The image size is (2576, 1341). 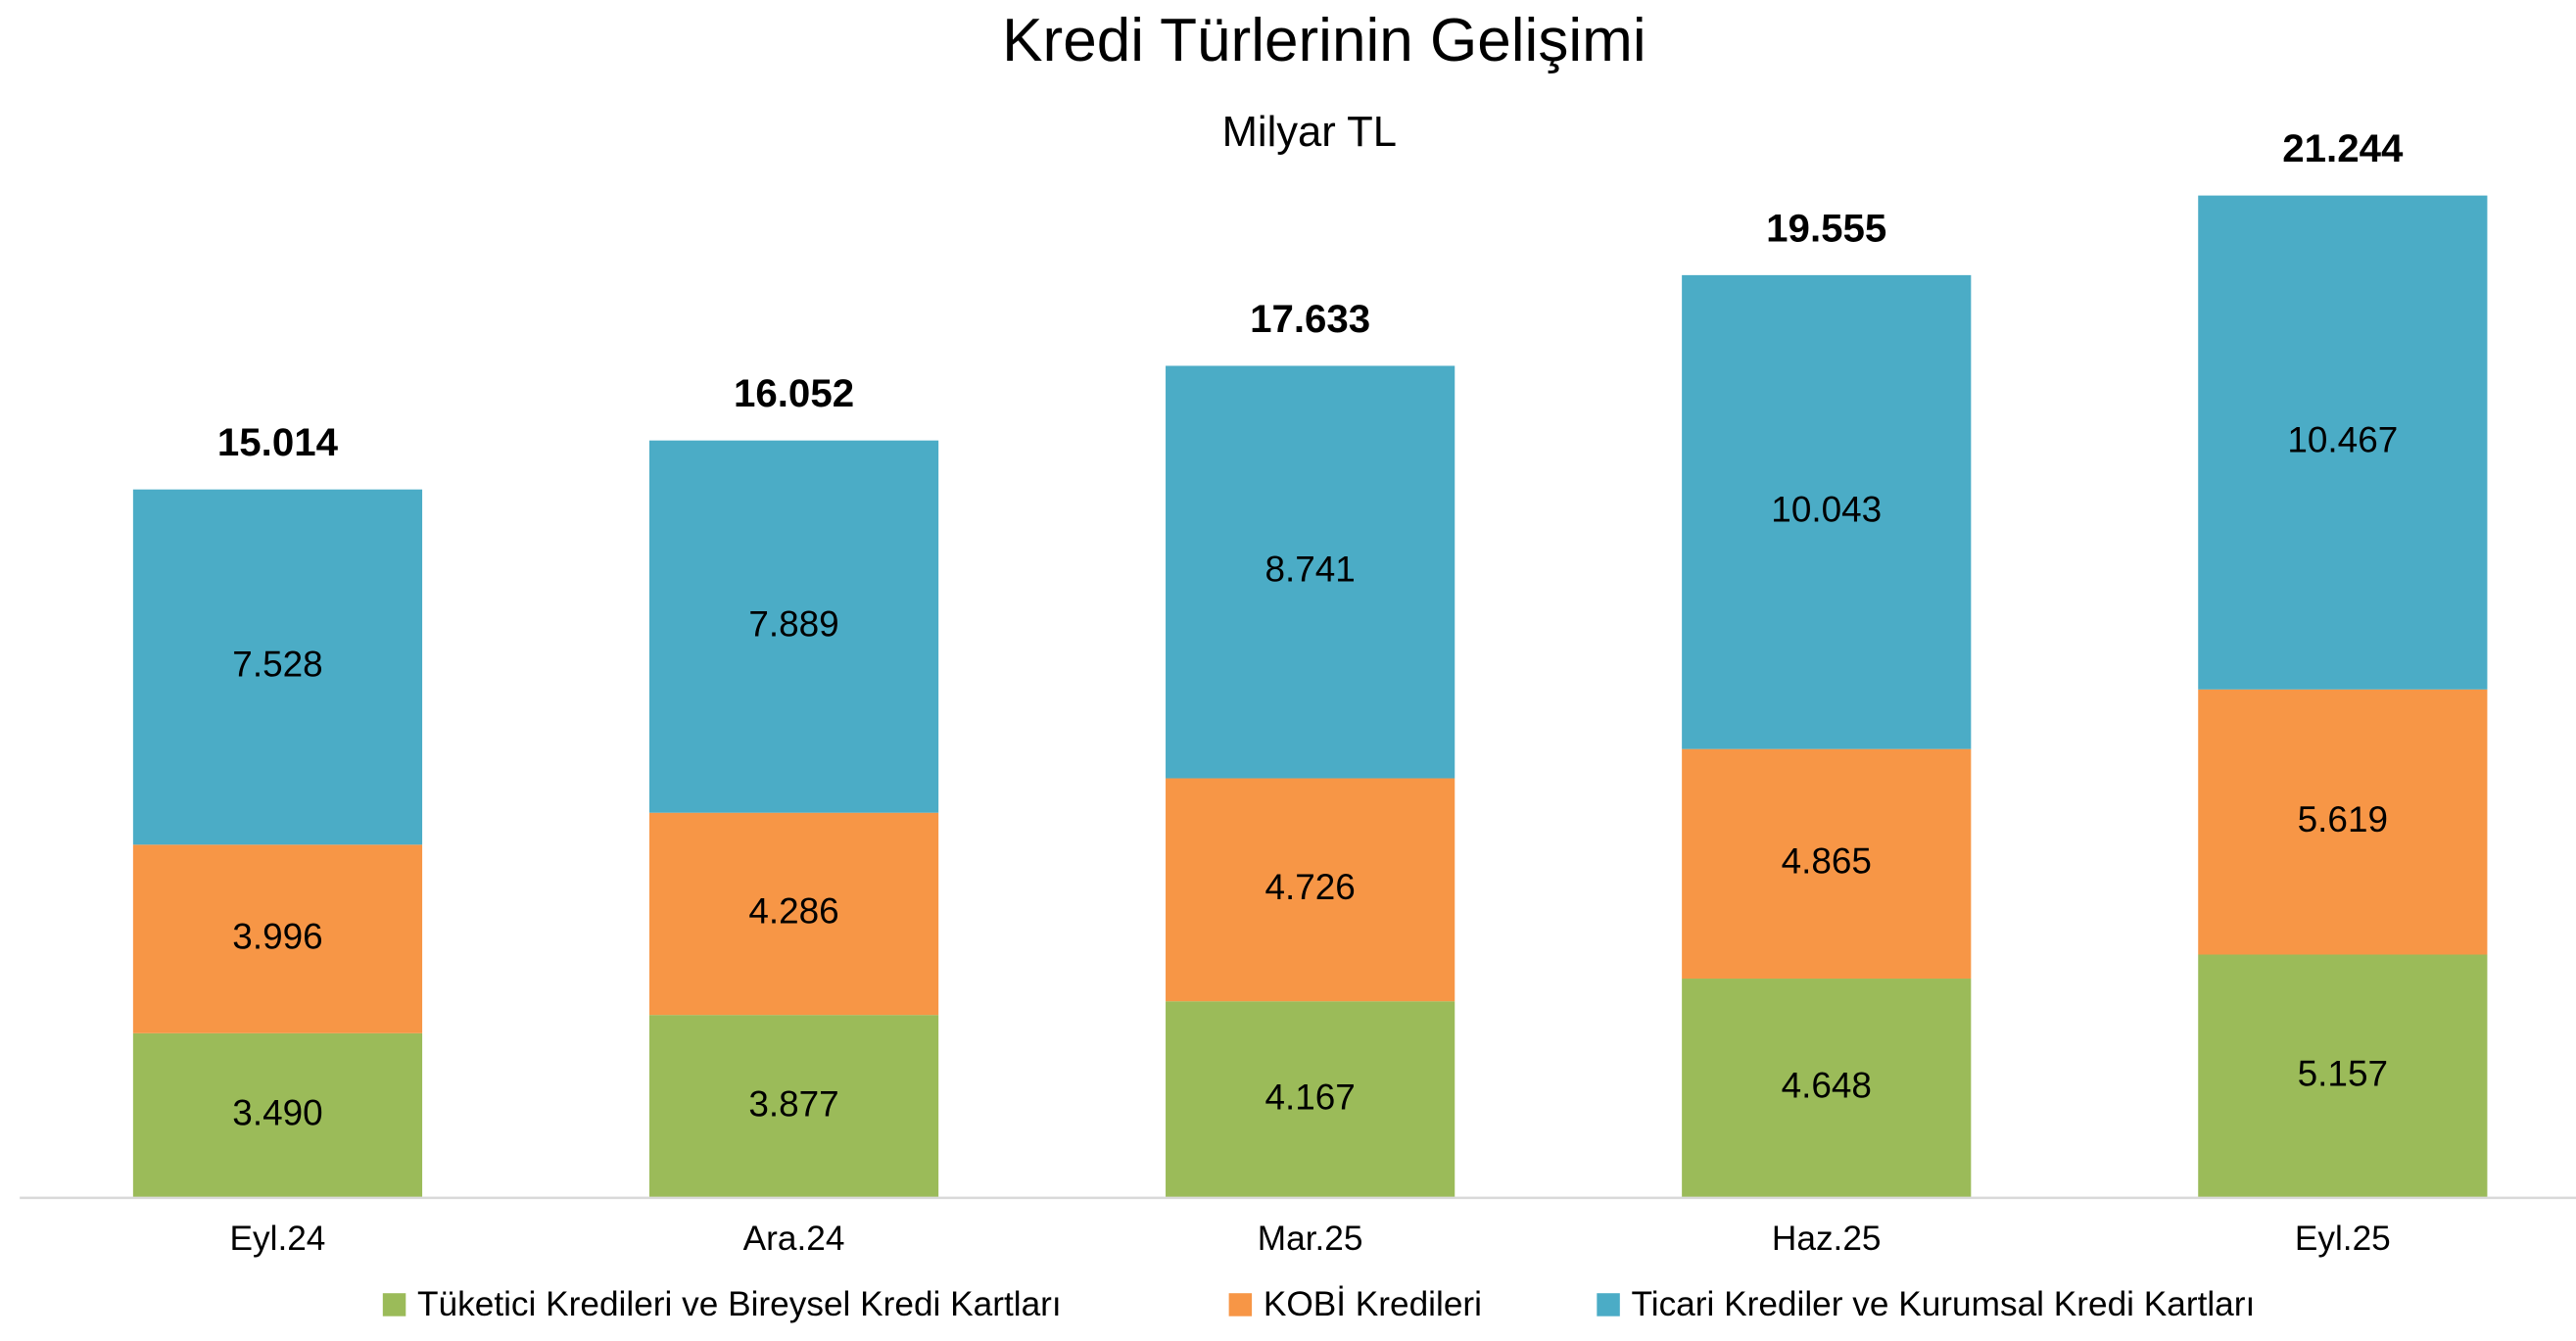 I want to click on x-tick-label: Eyl.24, so click(x=278, y=1239).